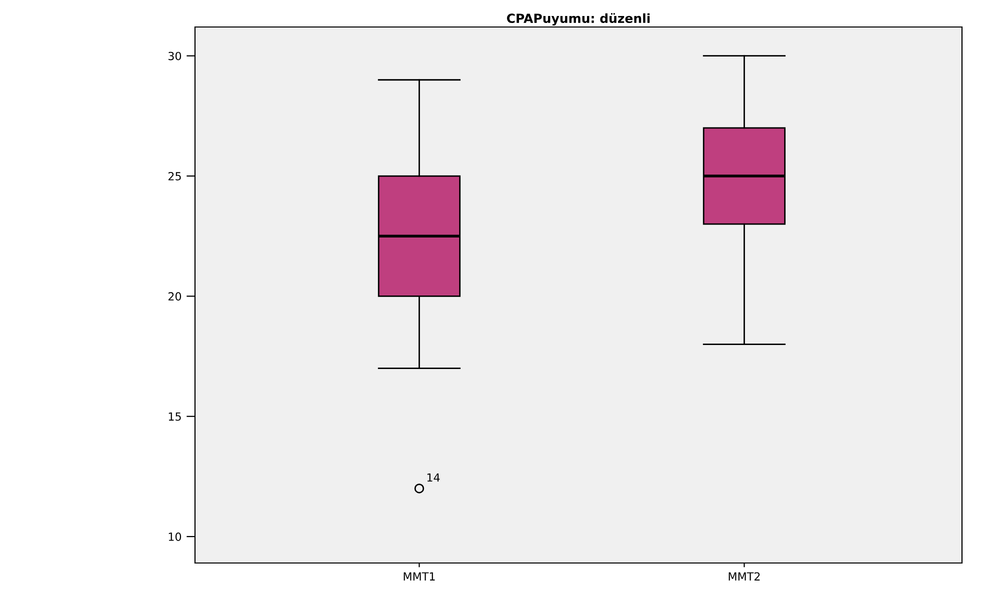  Describe the element at coordinates (433, 477) in the screenshot. I see `annotation: 14` at that location.